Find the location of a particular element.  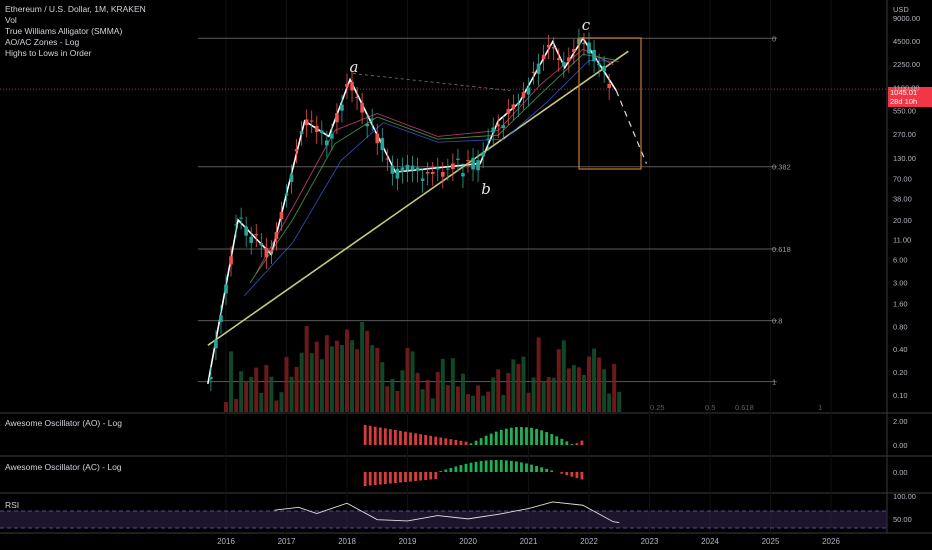

x-tick-label: 2020 is located at coordinates (468, 541).